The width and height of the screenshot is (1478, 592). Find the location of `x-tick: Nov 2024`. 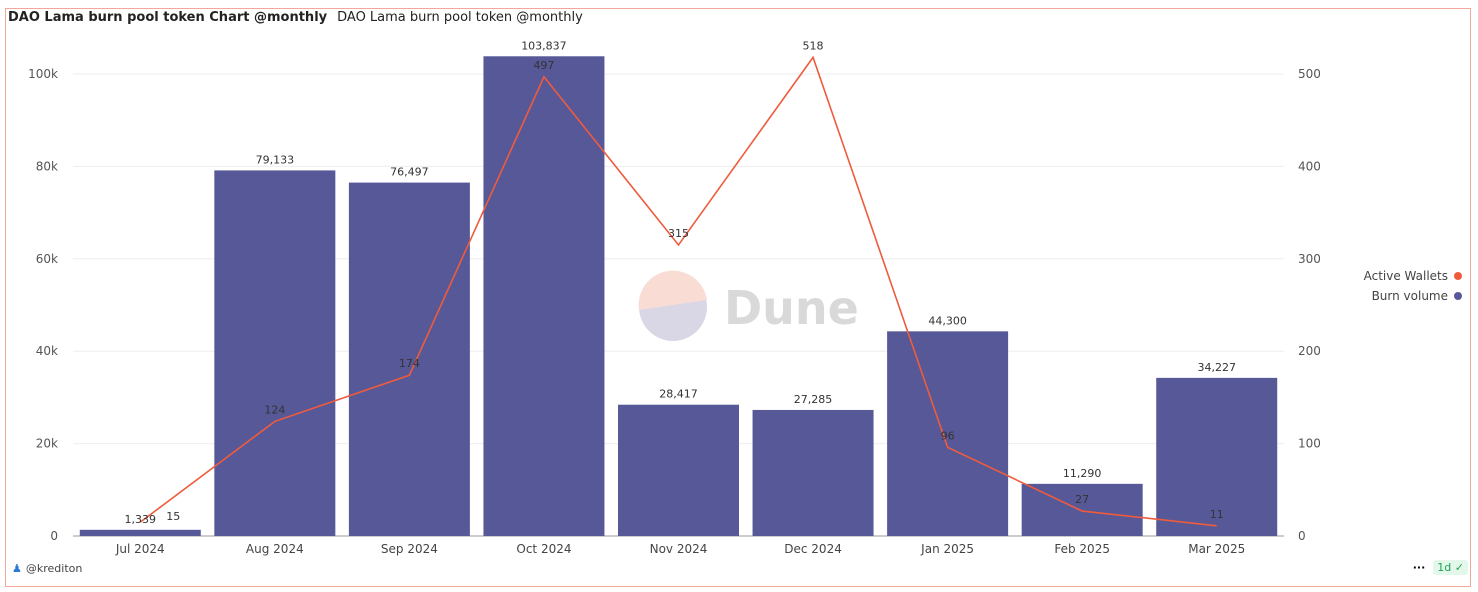

x-tick: Nov 2024 is located at coordinates (679, 549).